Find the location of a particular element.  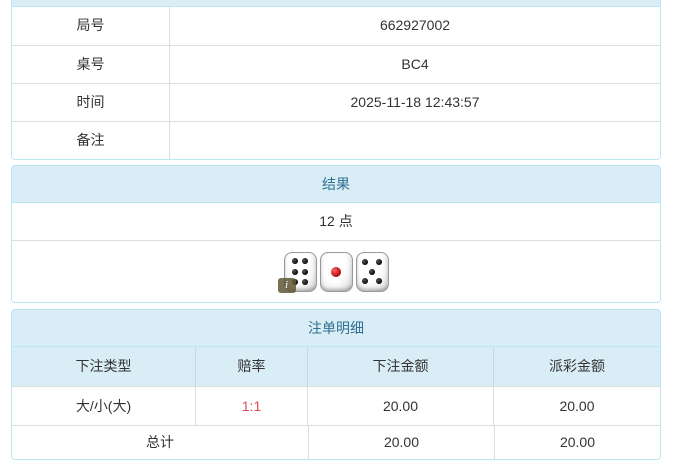

table-row: 备注 is located at coordinates (336, 140).